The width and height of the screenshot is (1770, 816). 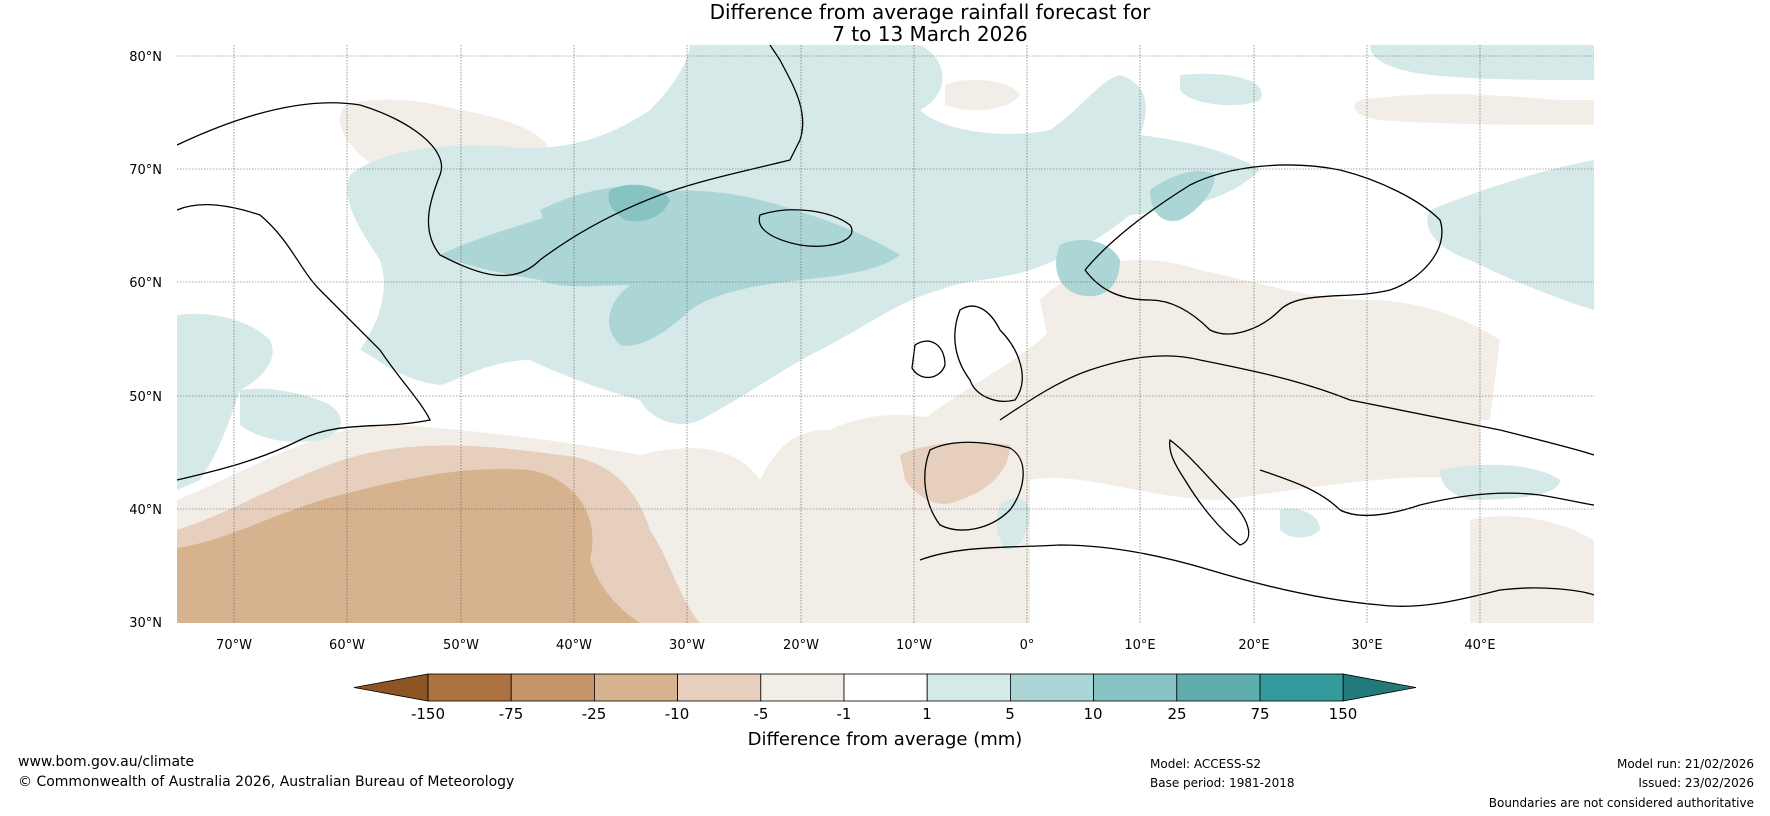 I want to click on colorbar-label: Difference from average (mm), so click(x=885, y=739).